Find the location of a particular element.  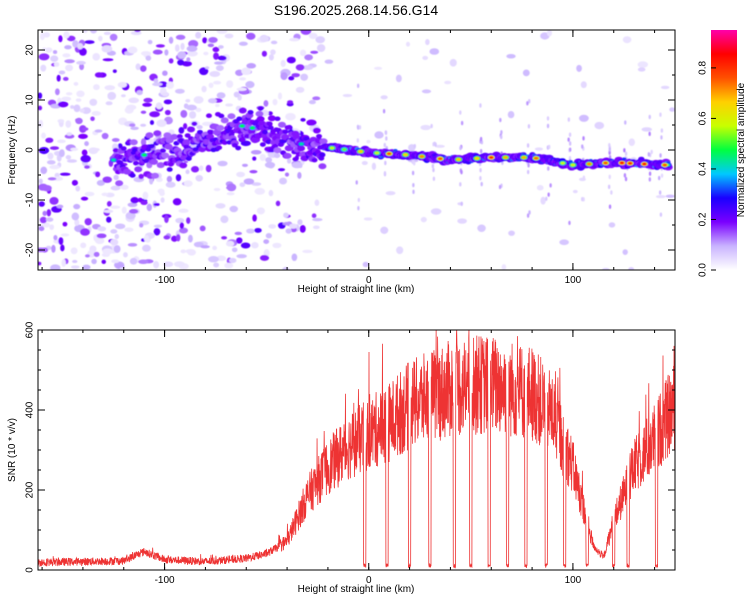

hotspot-core is located at coordinates (144, 155).